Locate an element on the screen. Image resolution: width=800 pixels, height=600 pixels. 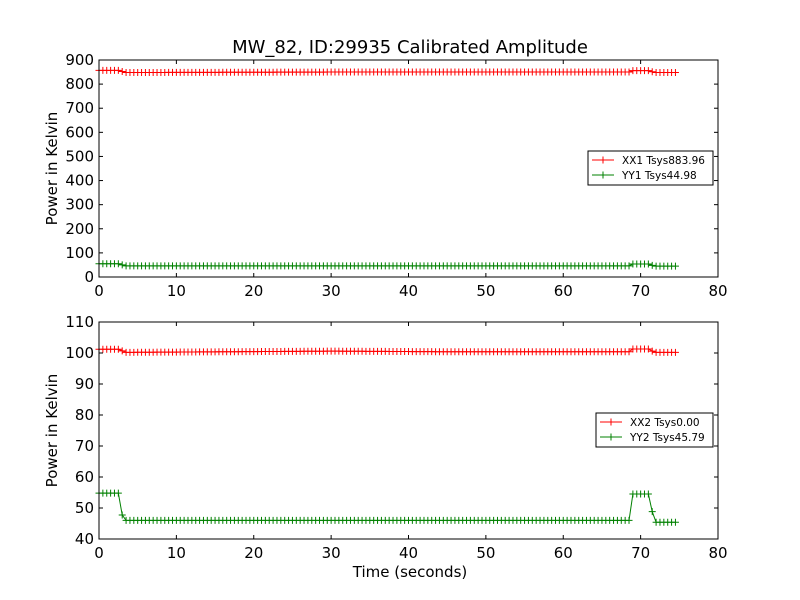
legend-item: YY2 Tsys45.79 is located at coordinates (652, 438).